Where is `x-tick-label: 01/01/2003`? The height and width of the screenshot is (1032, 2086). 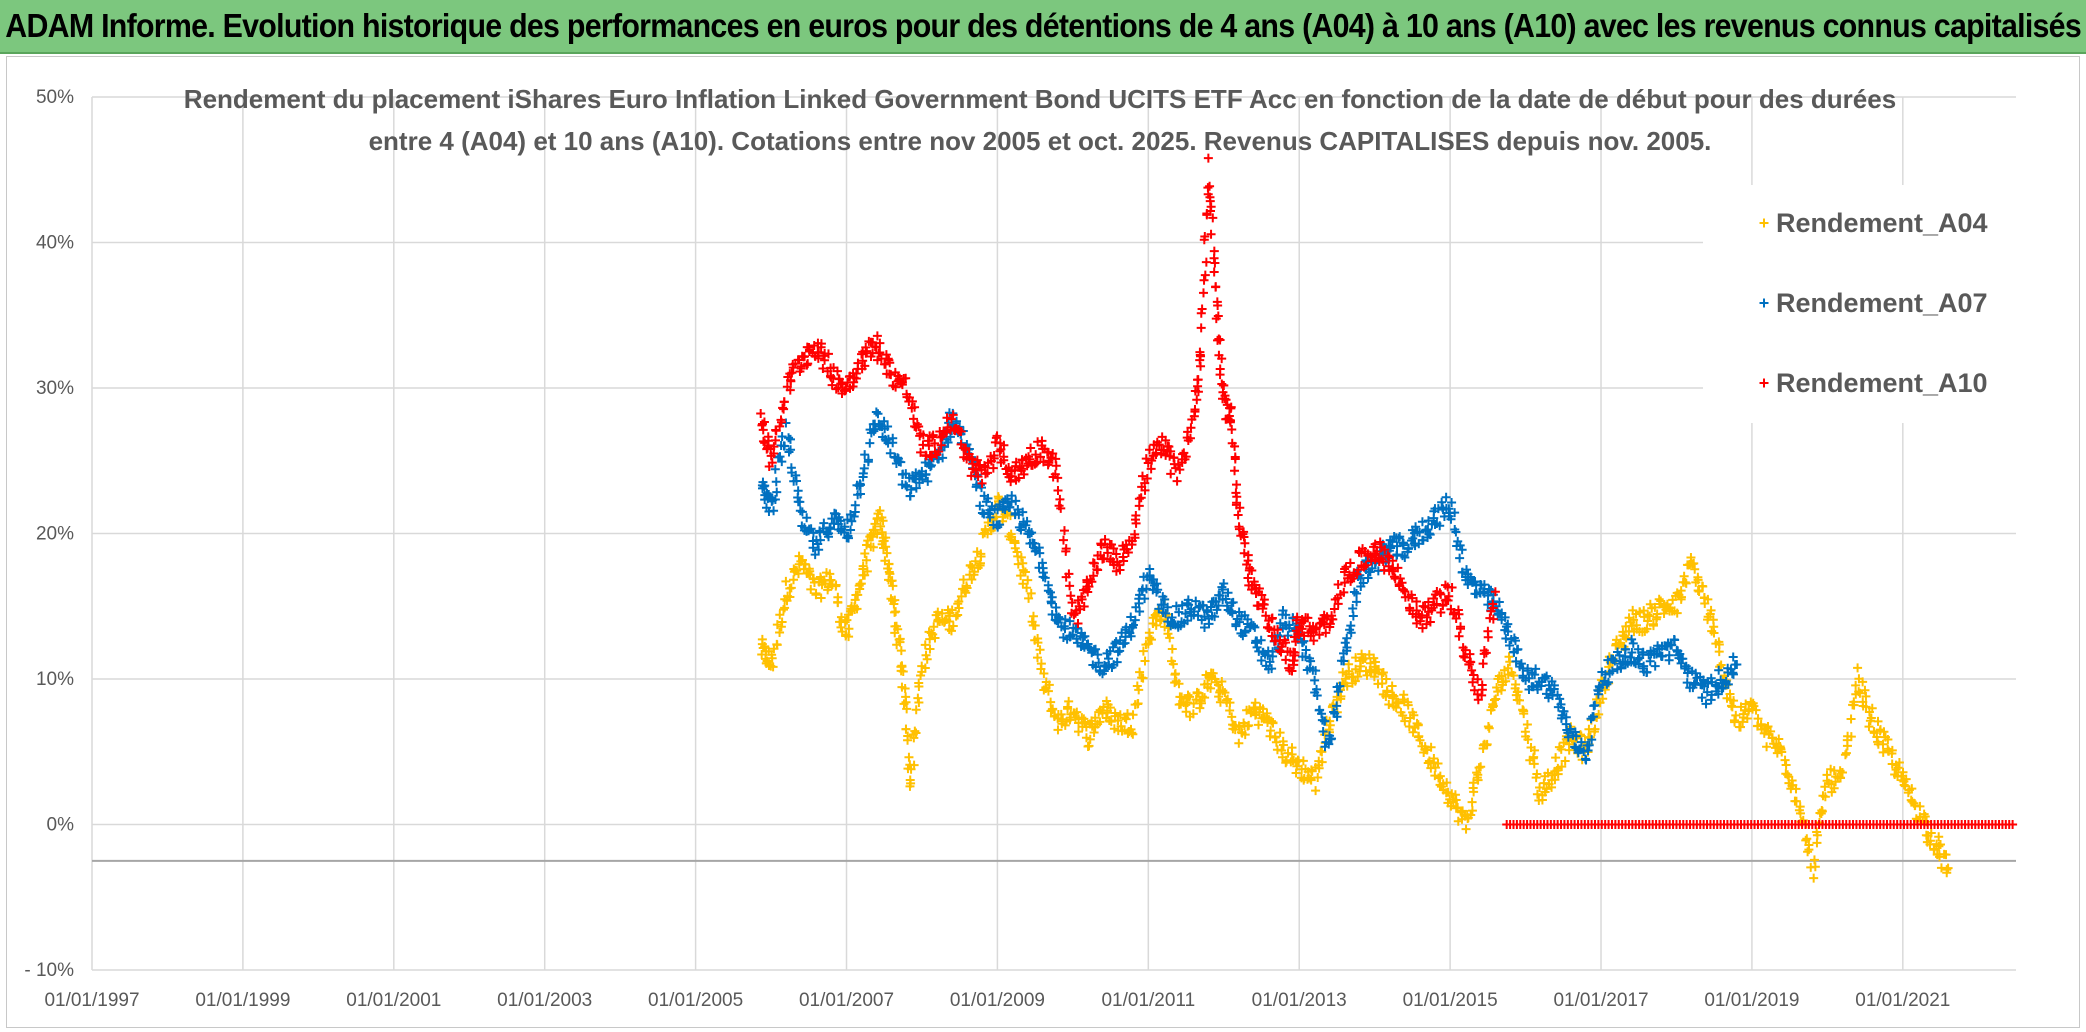 x-tick-label: 01/01/2003 is located at coordinates (544, 1000).